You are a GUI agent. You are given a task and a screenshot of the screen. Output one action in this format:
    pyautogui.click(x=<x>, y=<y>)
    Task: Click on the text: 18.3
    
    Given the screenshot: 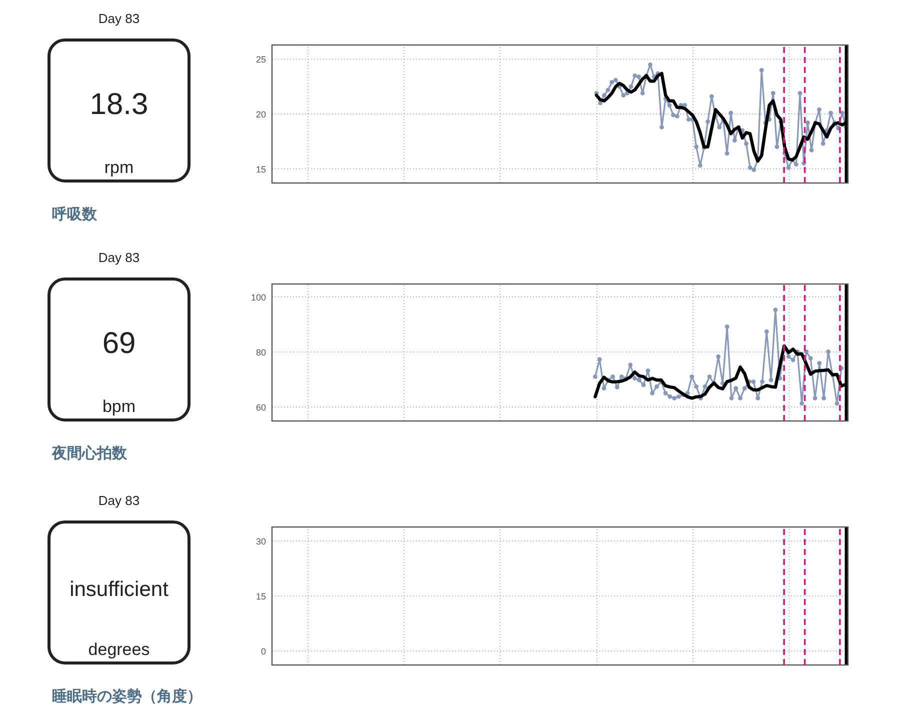 What is the action you would take?
    pyautogui.click(x=119, y=104)
    